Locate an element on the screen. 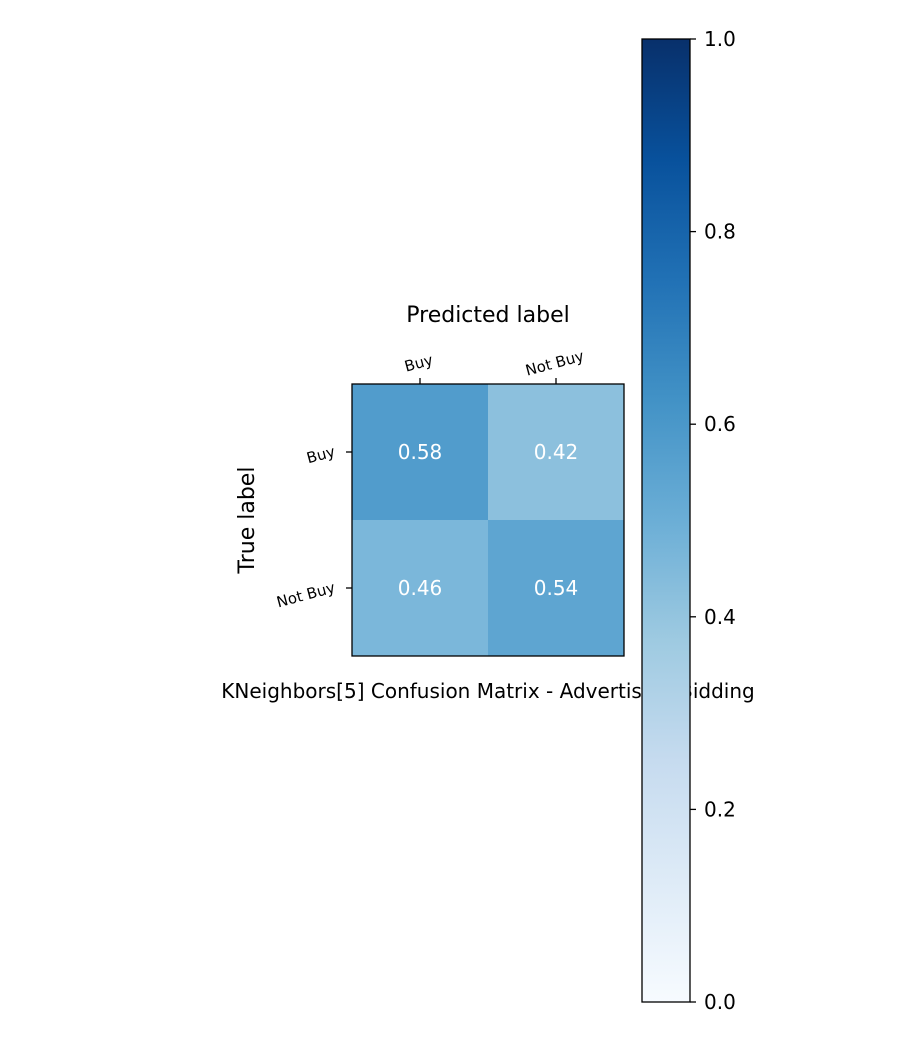  heatmap-cells: 0.58 0.42 0.46 0.54 is located at coordinates (488, 520).